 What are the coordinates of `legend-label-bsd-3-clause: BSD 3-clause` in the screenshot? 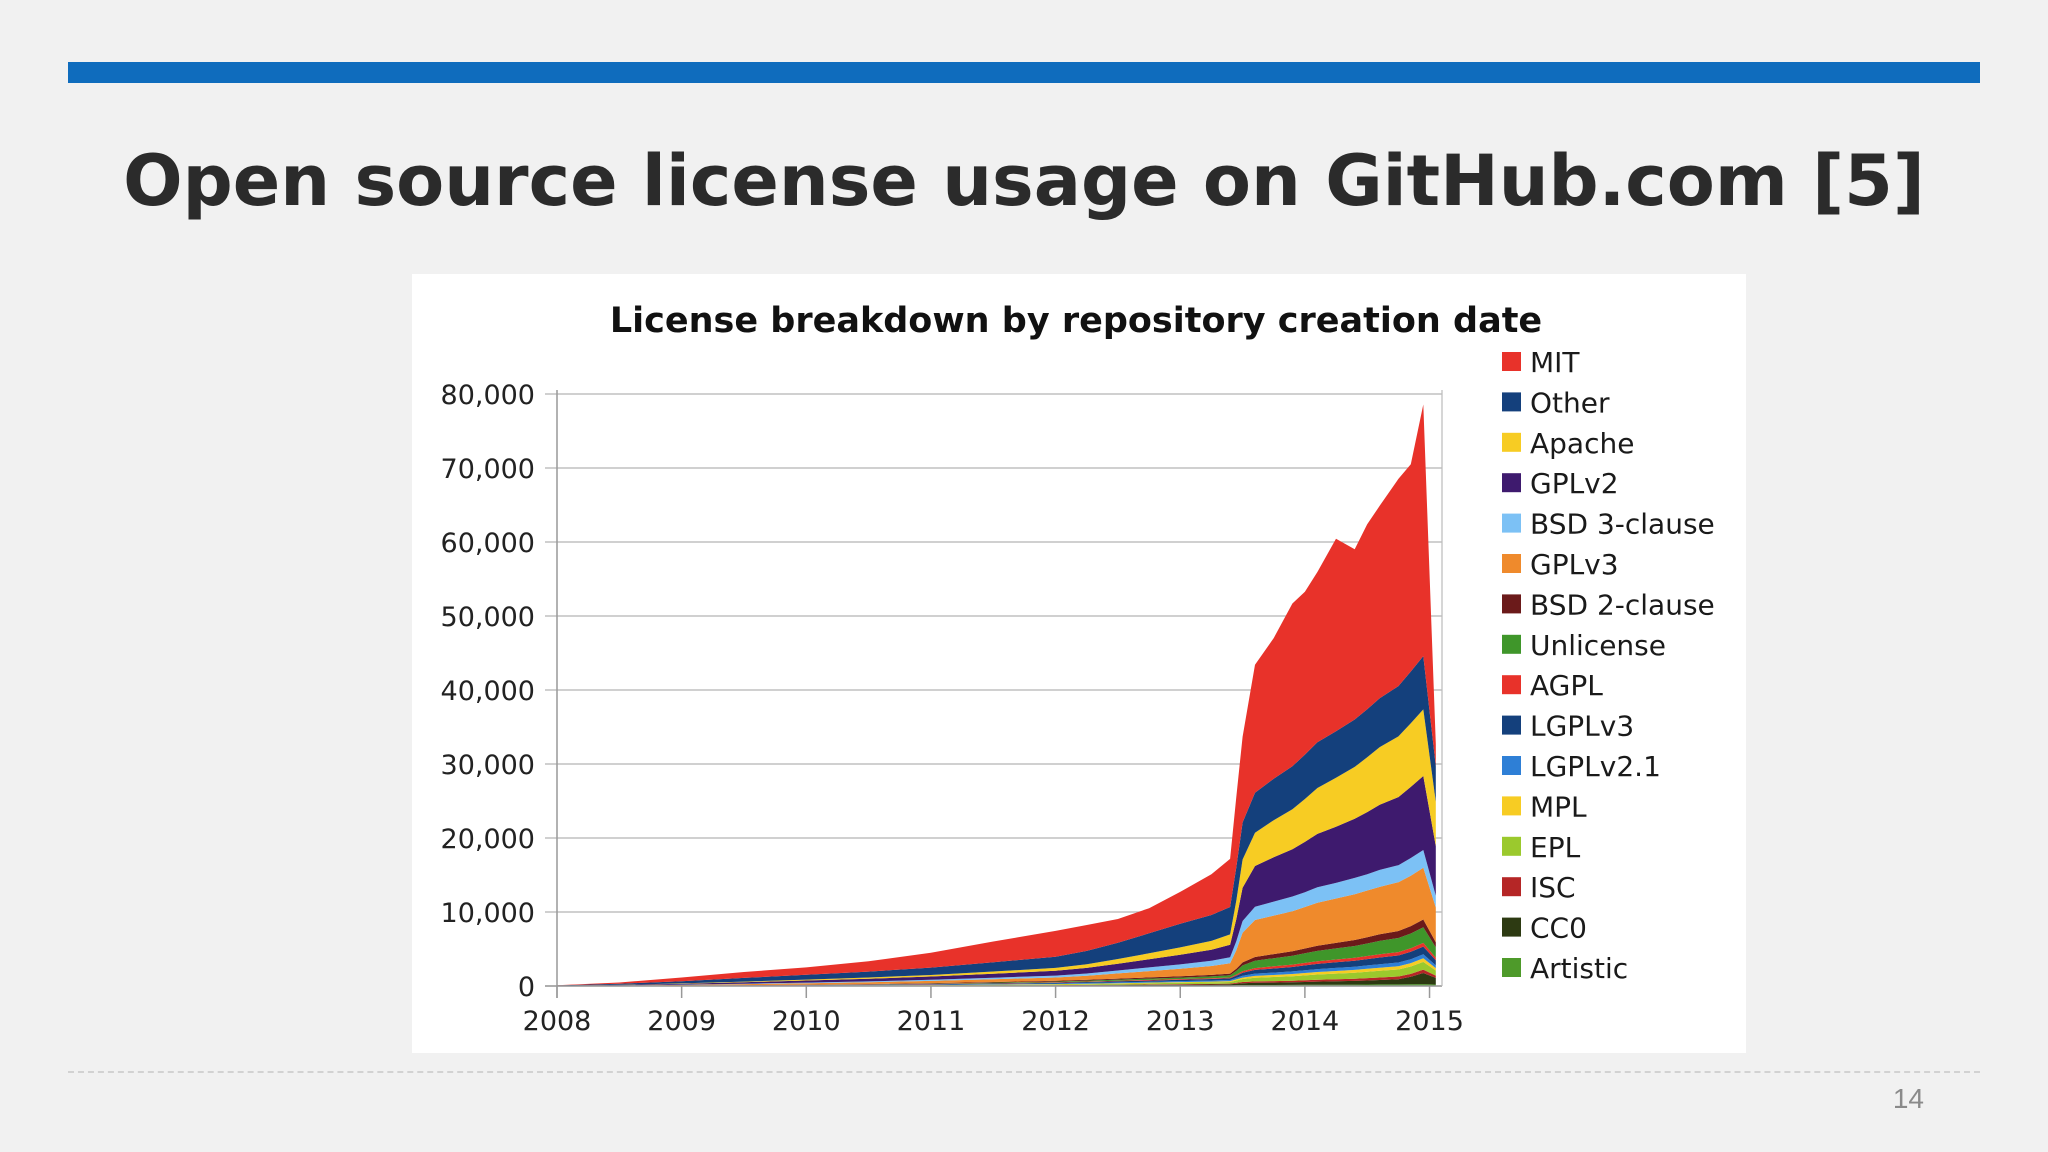 It's located at (1622, 524).